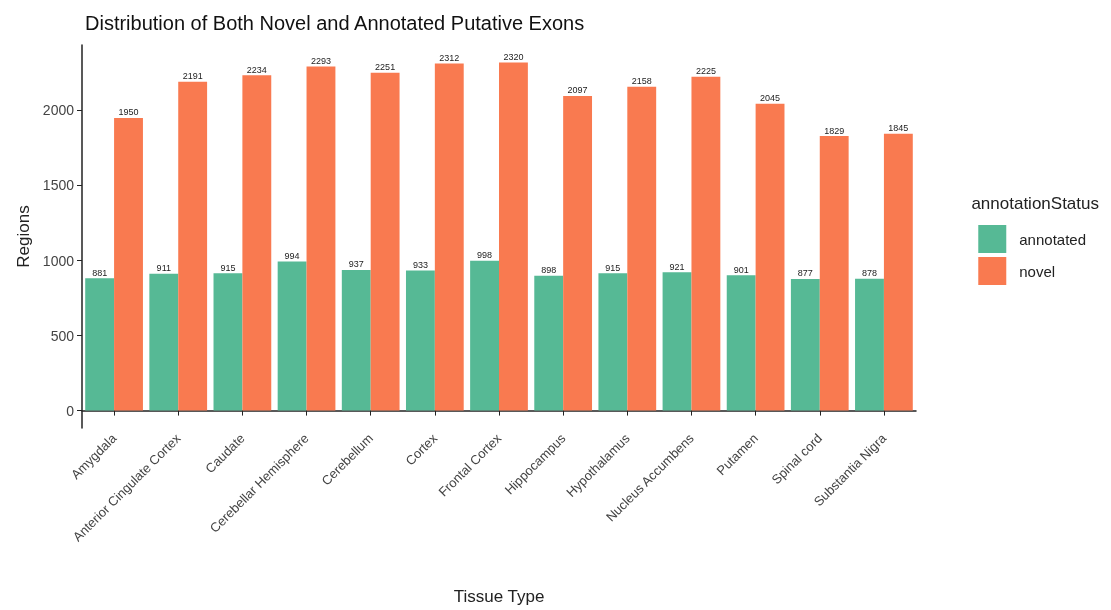 This screenshot has height=610, width=1111. Describe the element at coordinates (577, 90) in the screenshot. I see `data-label: 2097` at that location.